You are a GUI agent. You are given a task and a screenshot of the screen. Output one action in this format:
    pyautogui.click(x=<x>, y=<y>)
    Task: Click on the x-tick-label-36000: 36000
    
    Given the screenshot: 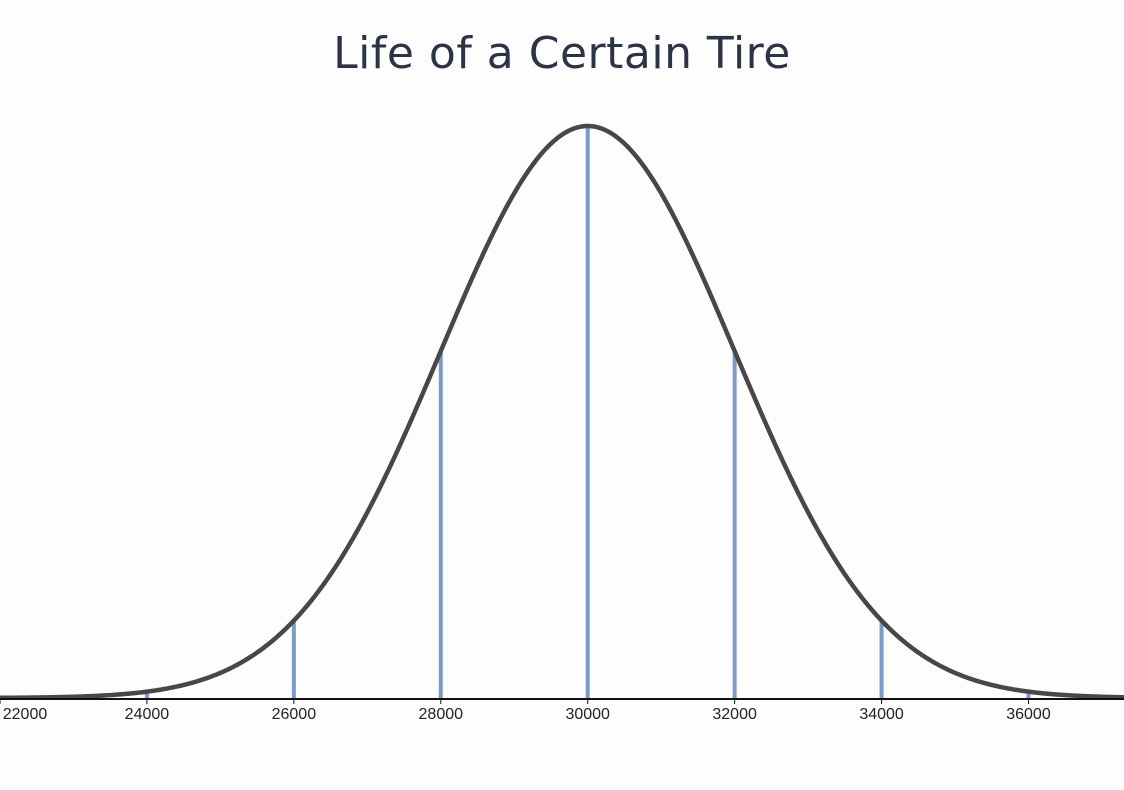 What is the action you would take?
    pyautogui.click(x=1028, y=714)
    